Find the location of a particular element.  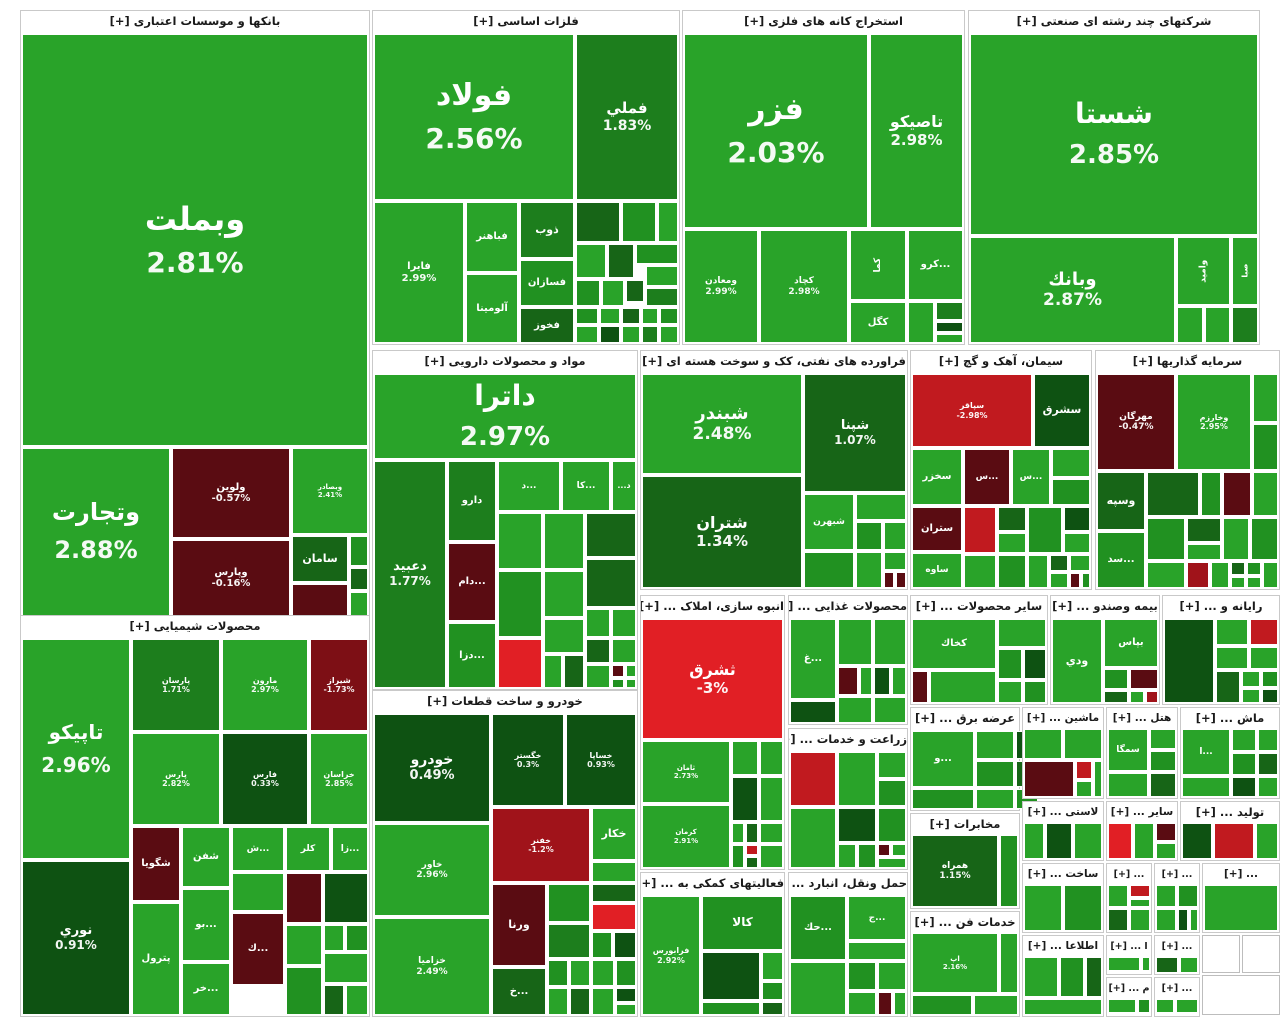

stock-tile: ...د is located at coordinates (529, 486).